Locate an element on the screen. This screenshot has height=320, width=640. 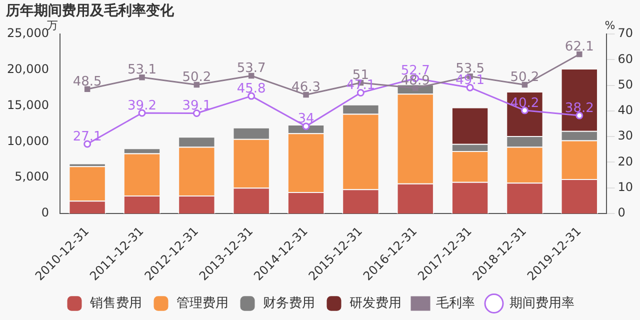
legend-label: 毛利率 is located at coordinates (455, 302).